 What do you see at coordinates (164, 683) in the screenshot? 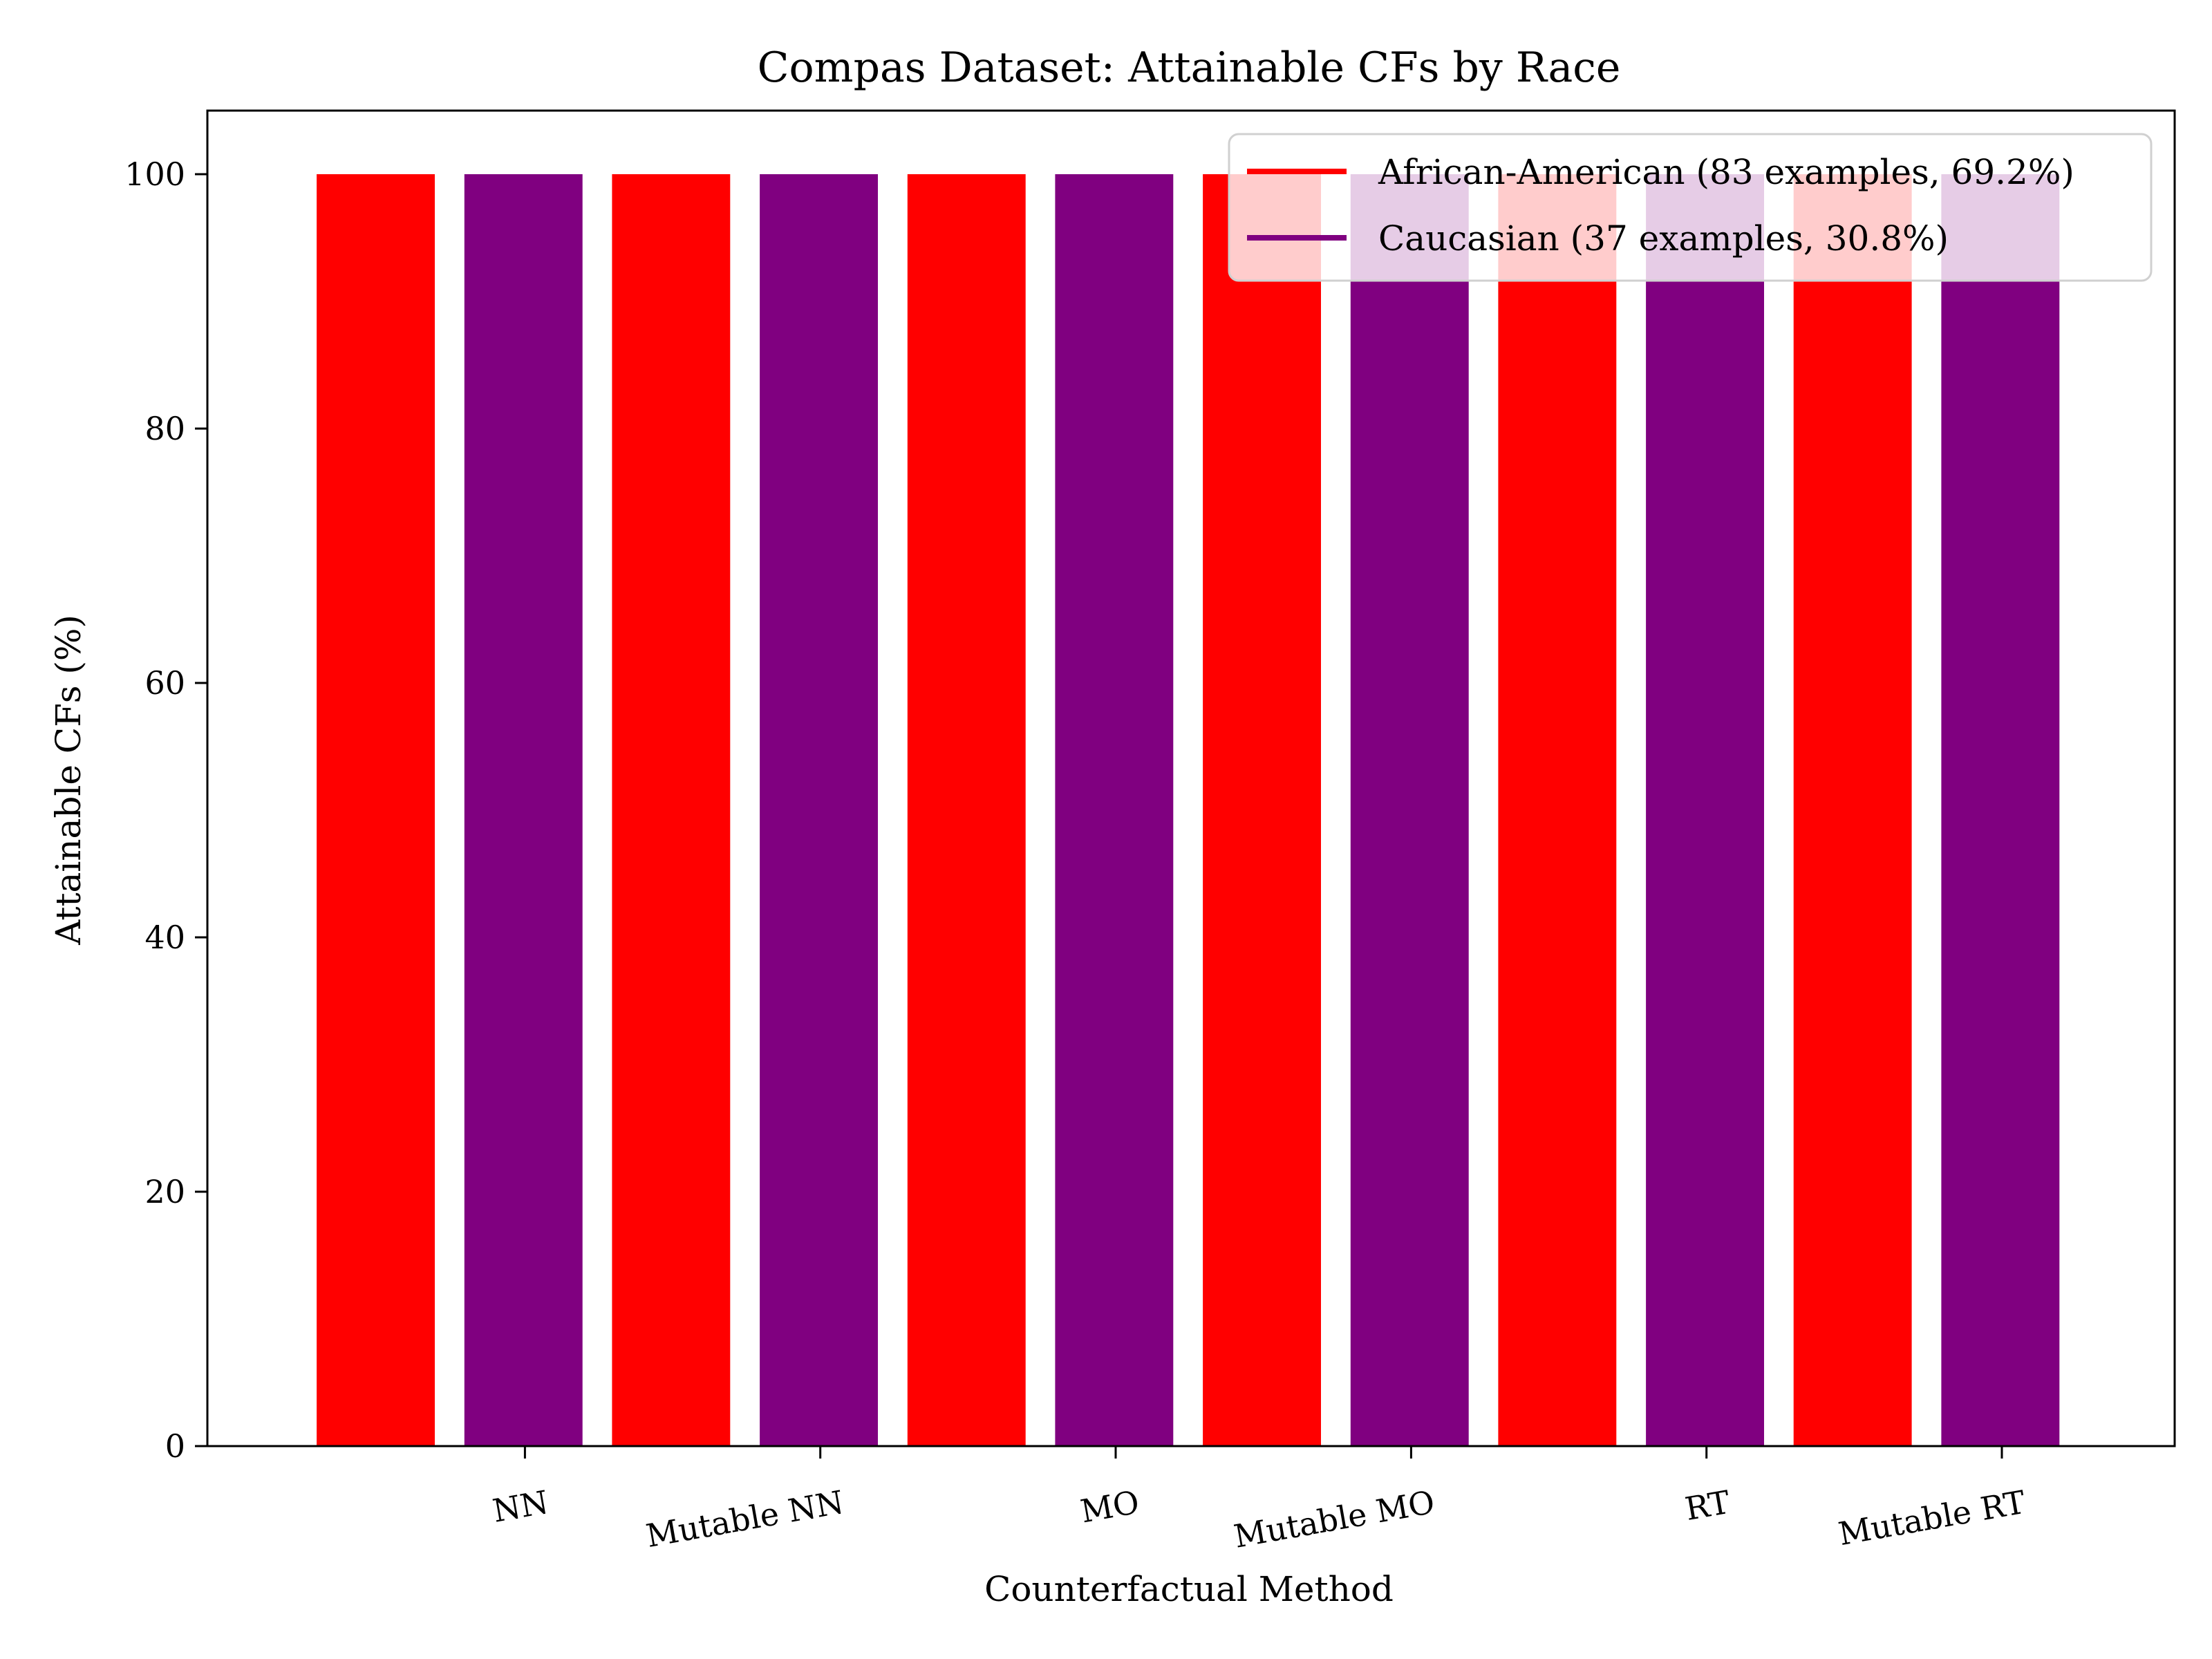
I see `y-tick-label: 60` at bounding box center [164, 683].